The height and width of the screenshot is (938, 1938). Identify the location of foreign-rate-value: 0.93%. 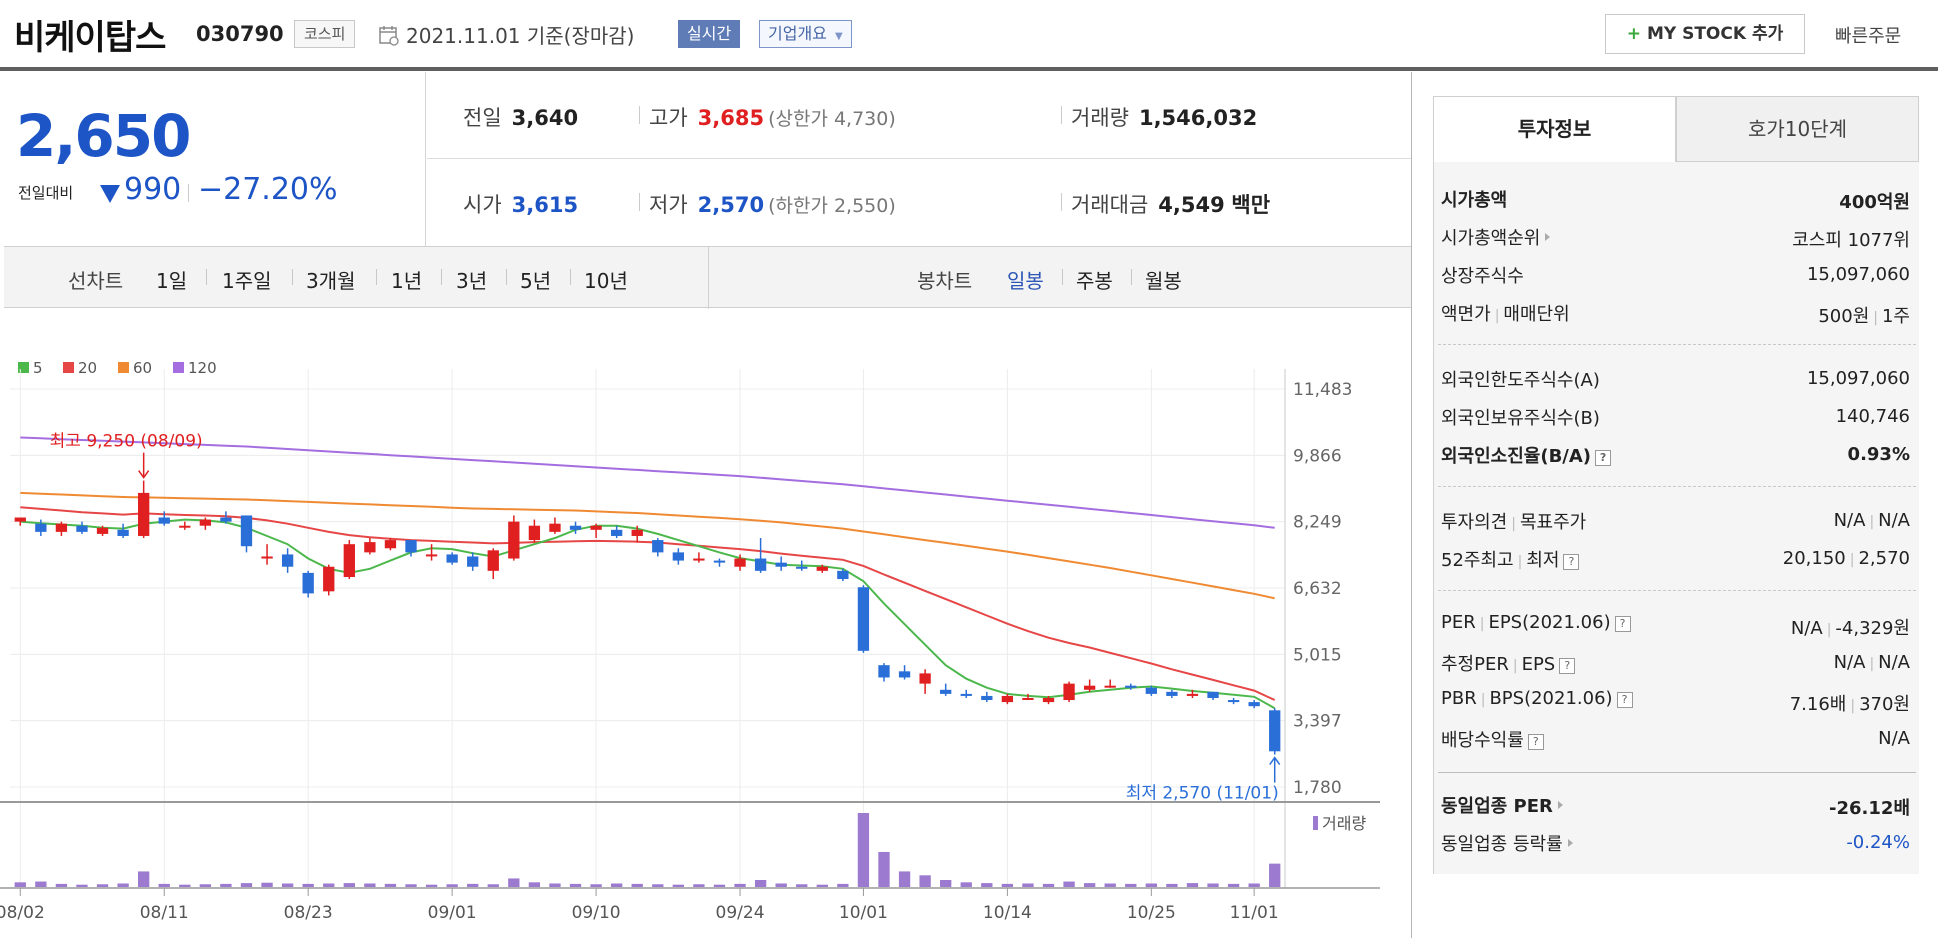
(1878, 454).